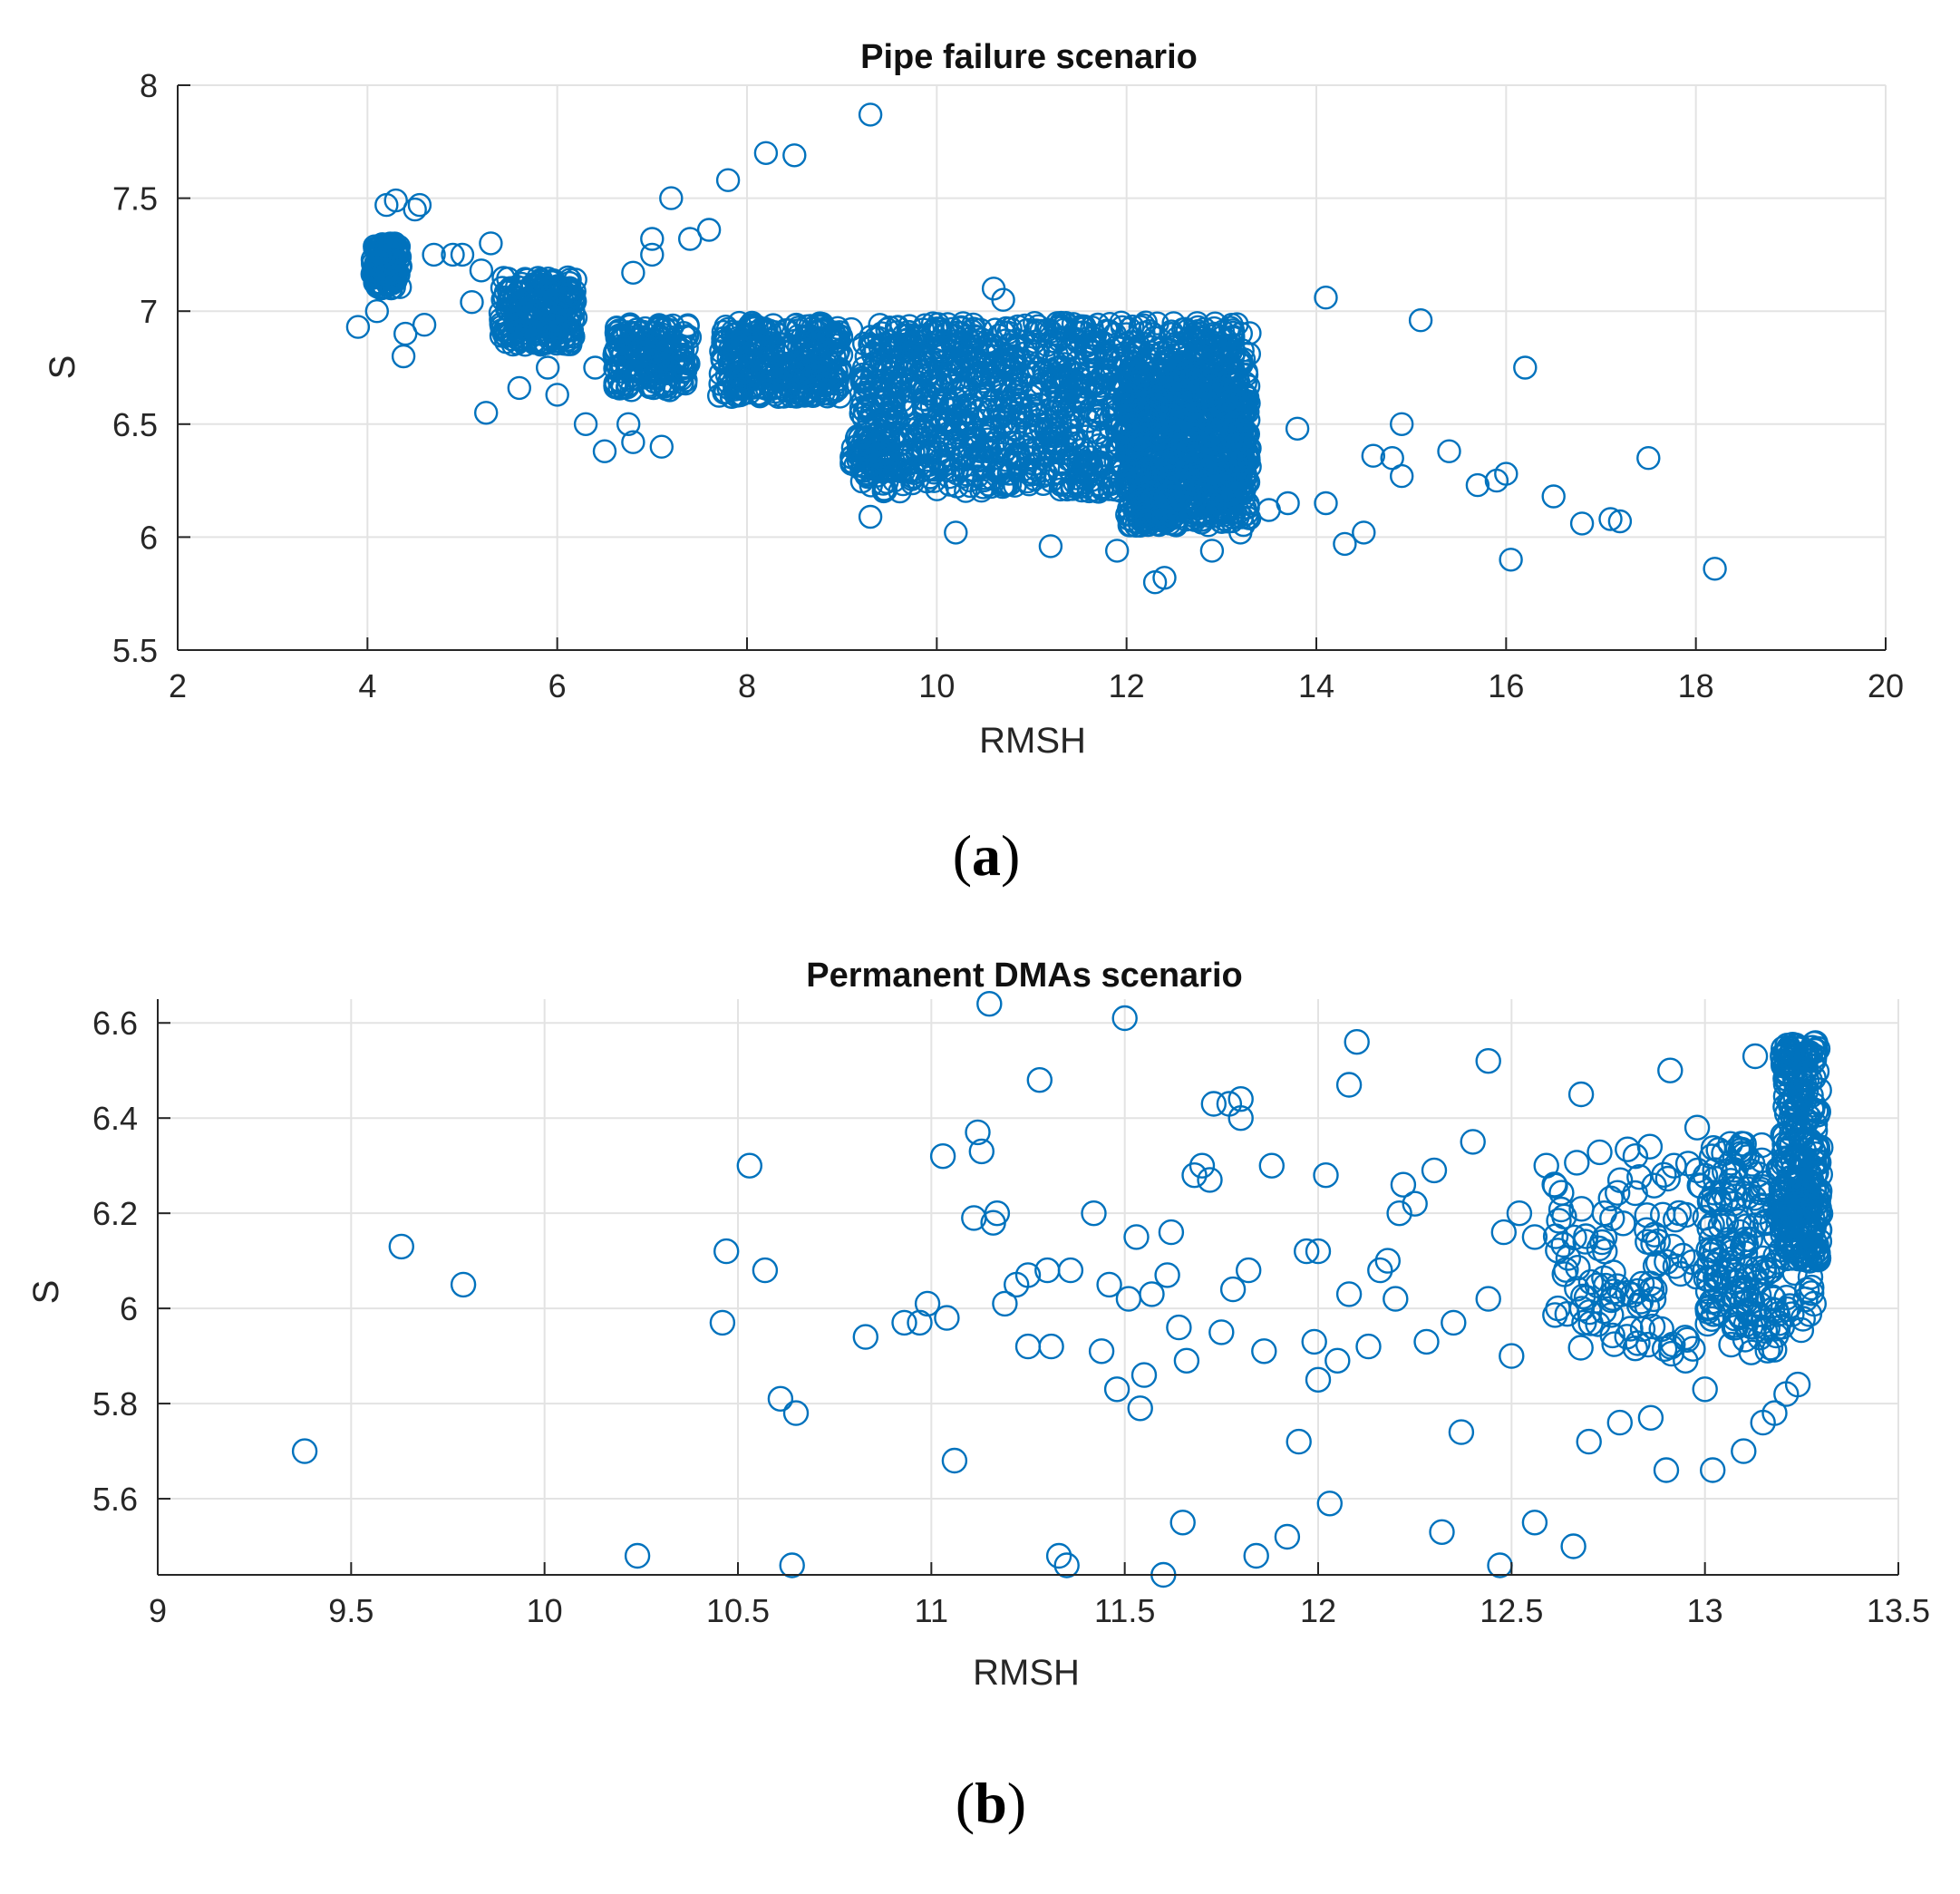 This screenshot has height=1894, width=1960. I want to click on y-tick-label: 6.6, so click(115, 1023).